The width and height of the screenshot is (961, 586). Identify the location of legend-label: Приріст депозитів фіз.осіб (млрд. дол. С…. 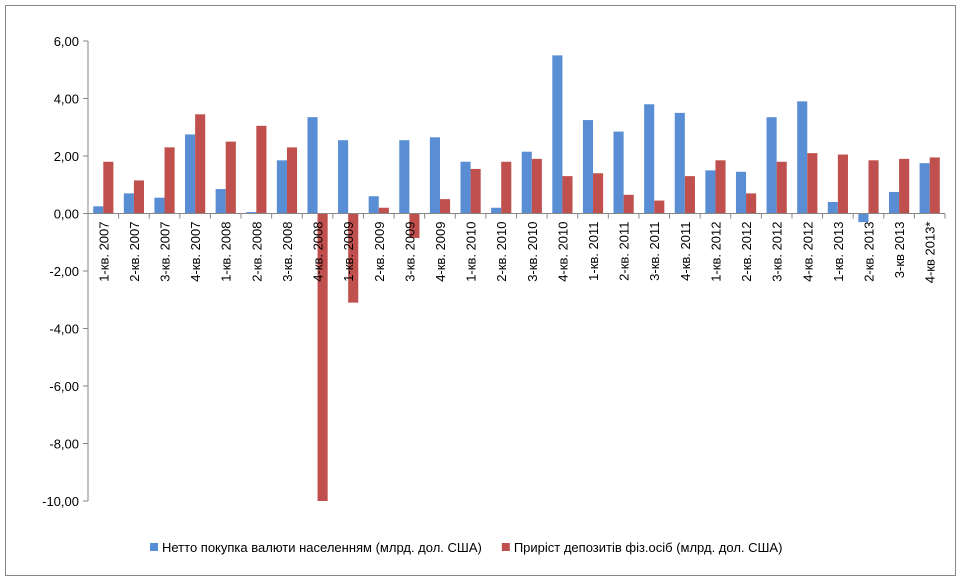
(648, 547).